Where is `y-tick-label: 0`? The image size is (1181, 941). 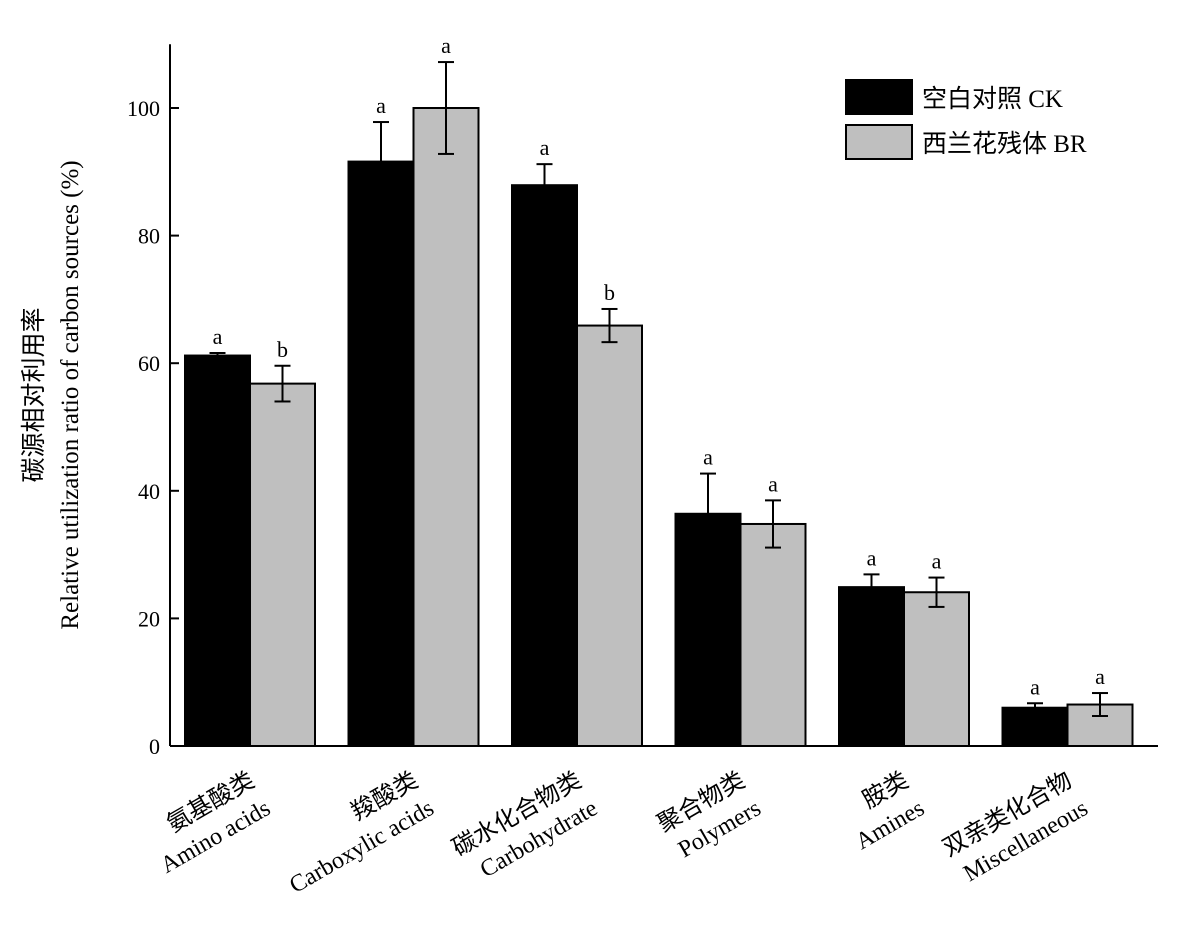
y-tick-label: 0 is located at coordinates (154, 746).